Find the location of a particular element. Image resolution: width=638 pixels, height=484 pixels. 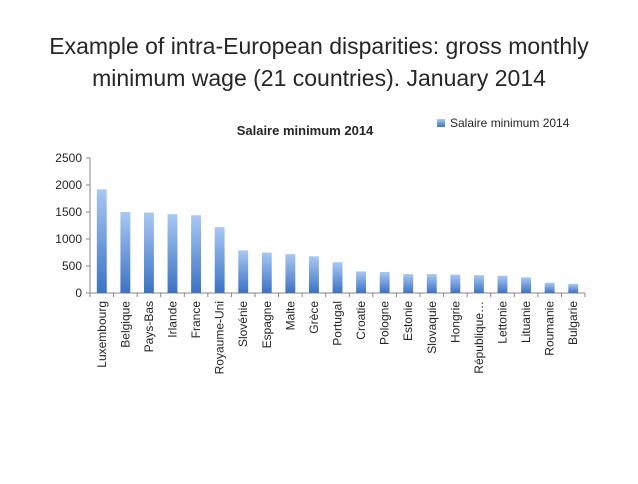

y-tick-label: 500 is located at coordinates (72, 266).